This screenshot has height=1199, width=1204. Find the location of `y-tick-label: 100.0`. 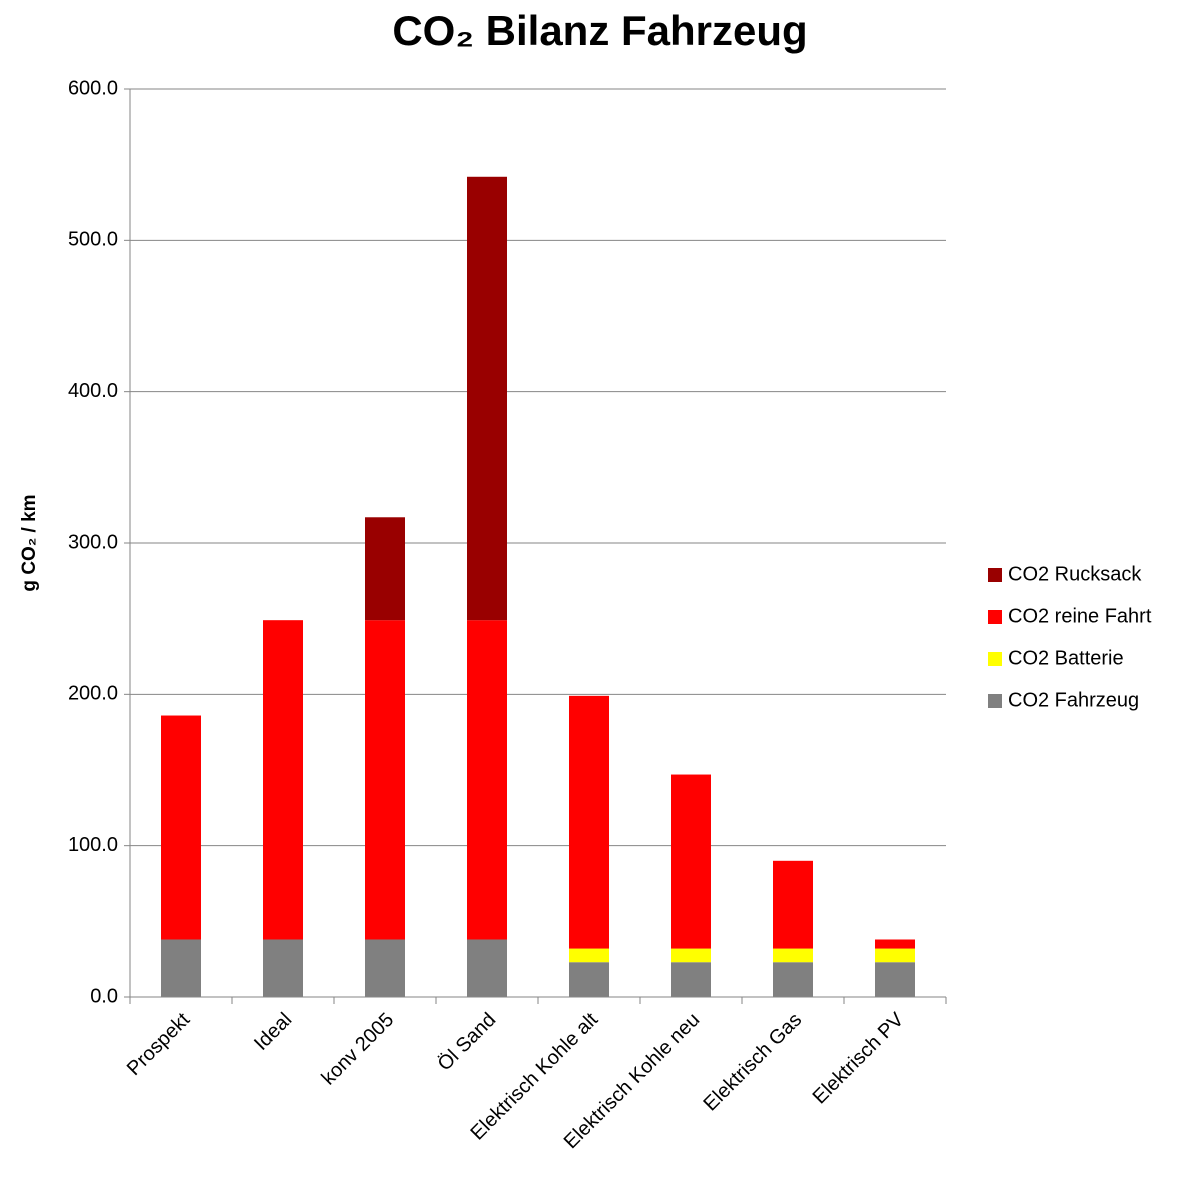

y-tick-label: 100.0 is located at coordinates (93, 845).